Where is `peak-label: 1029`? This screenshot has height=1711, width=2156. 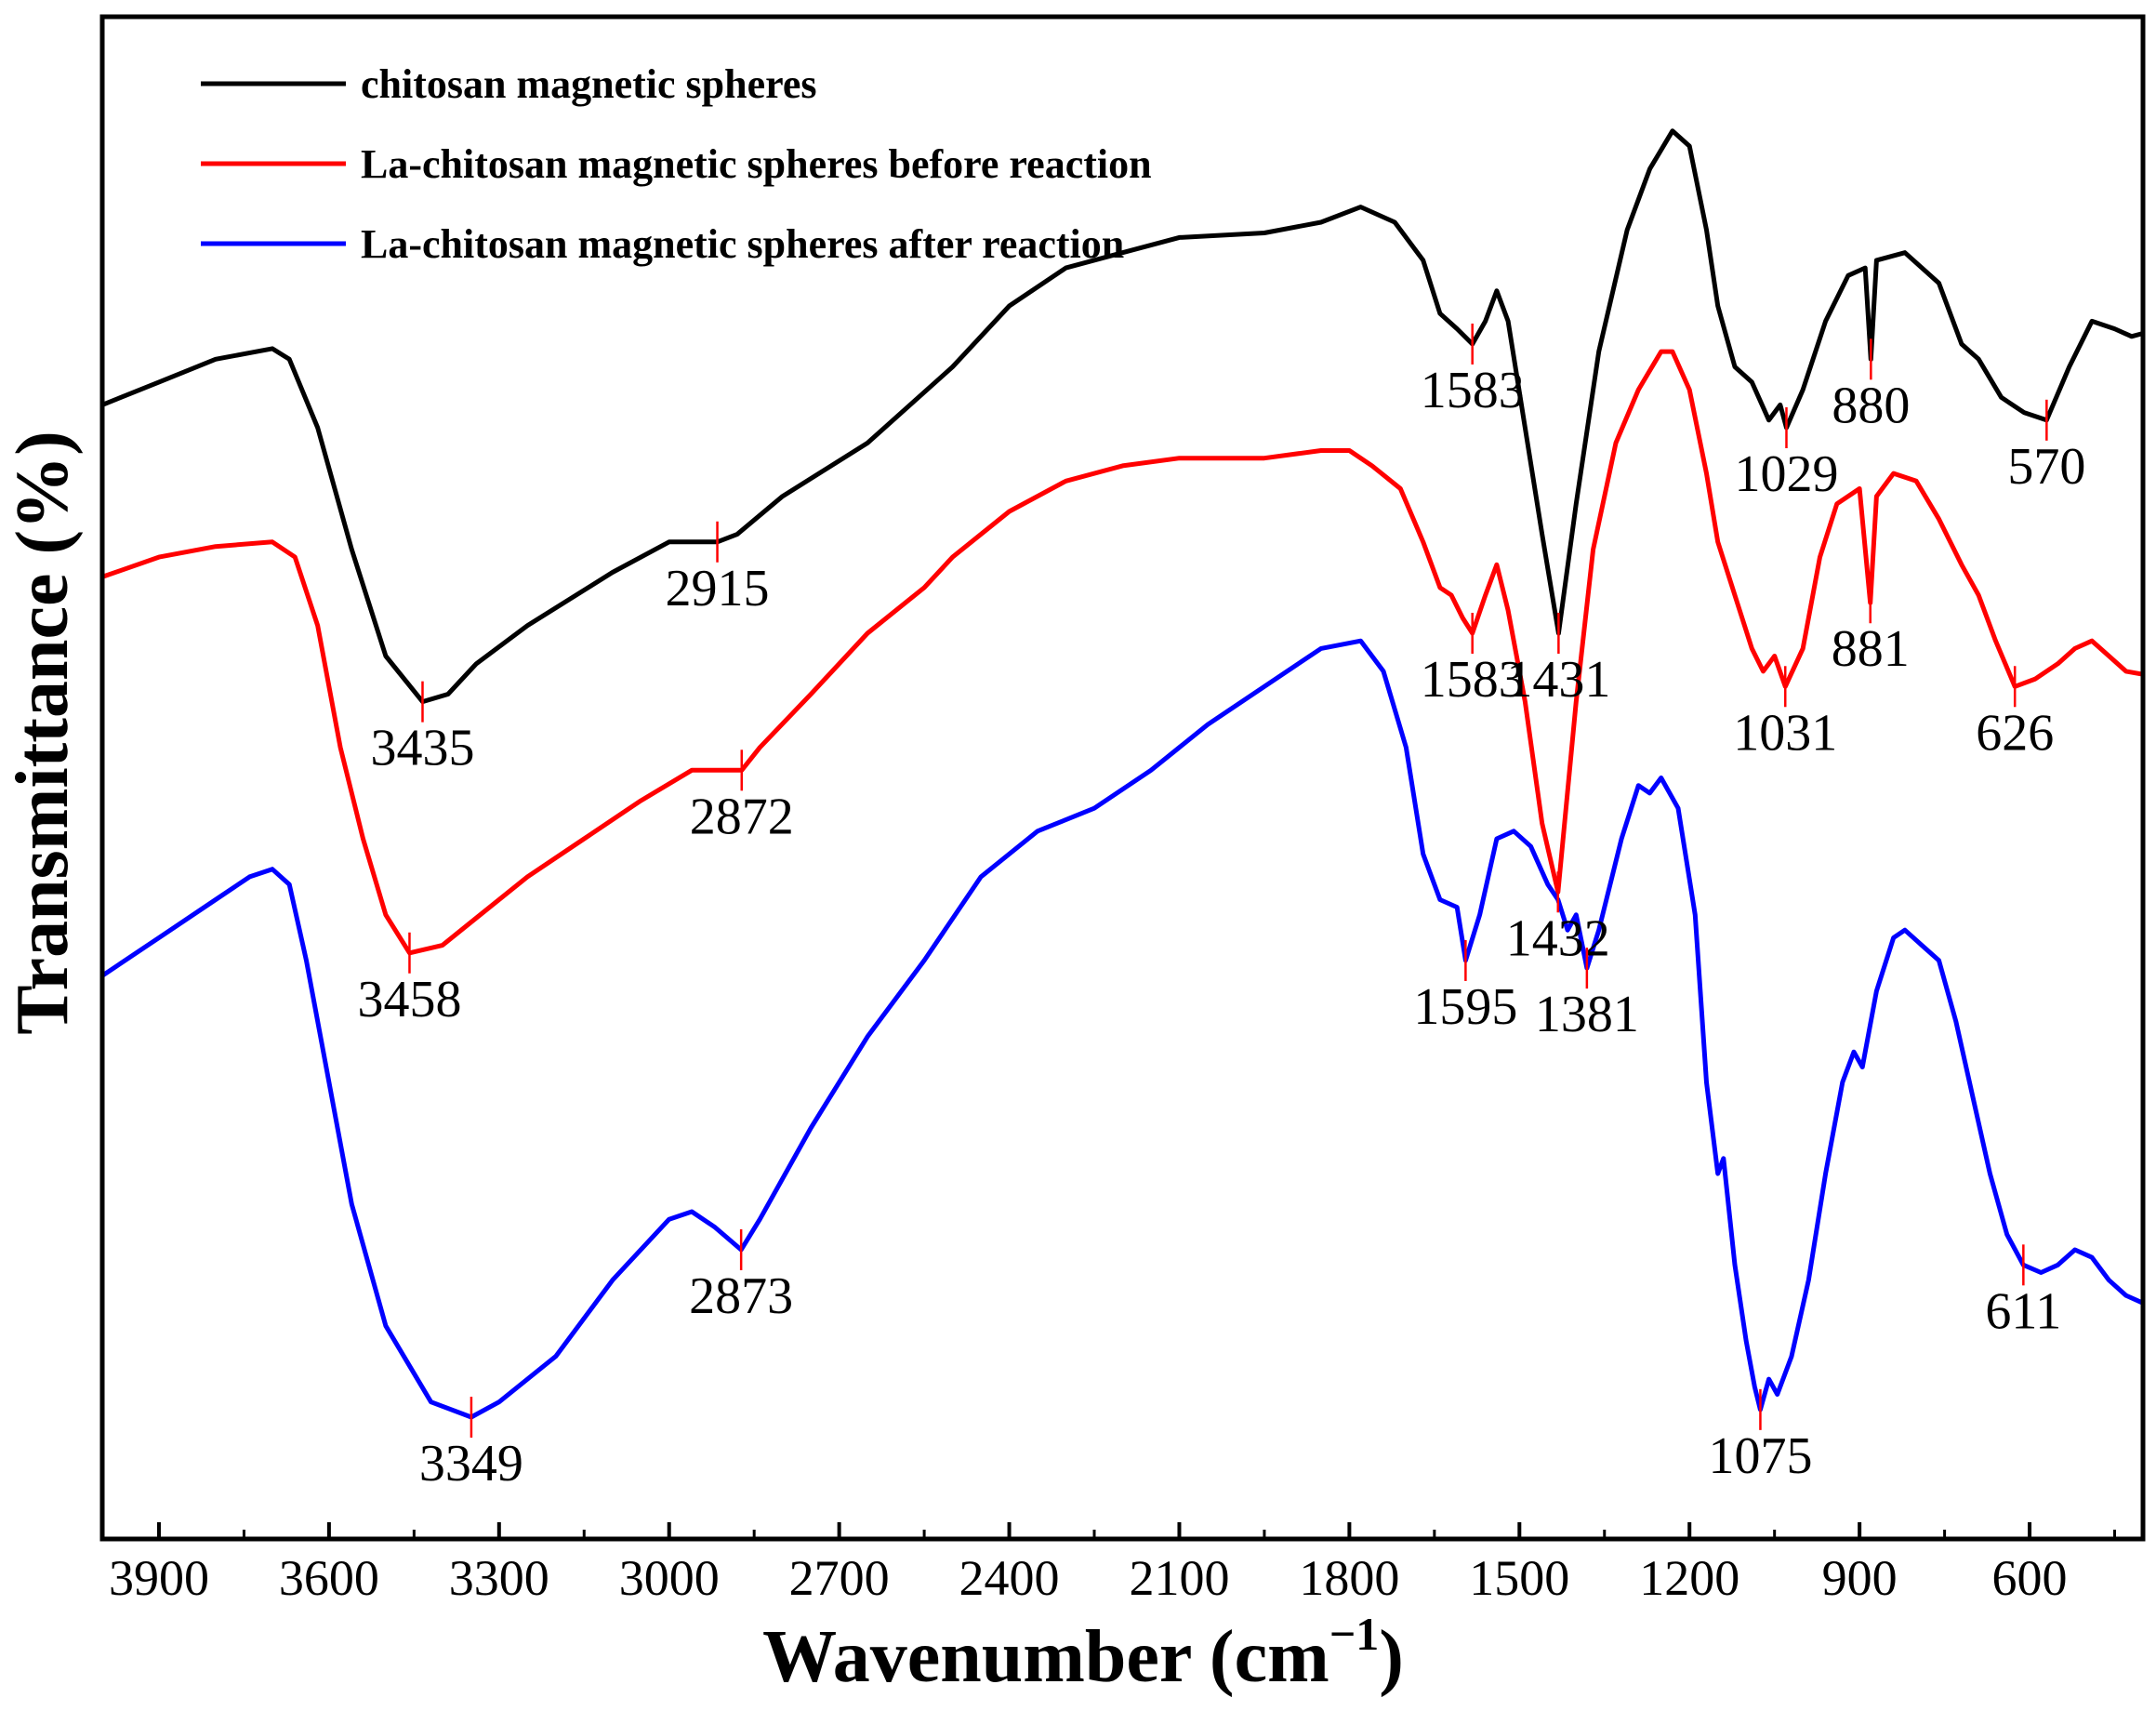 peak-label: 1029 is located at coordinates (1786, 474).